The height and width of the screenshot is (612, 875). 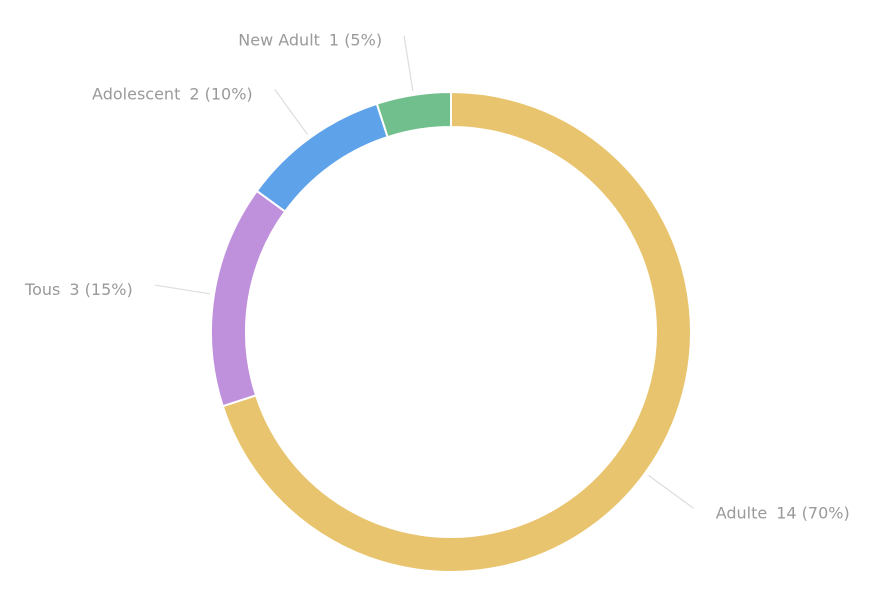 I want to click on slice-label: New Adult 1 (5%), so click(x=310, y=39).